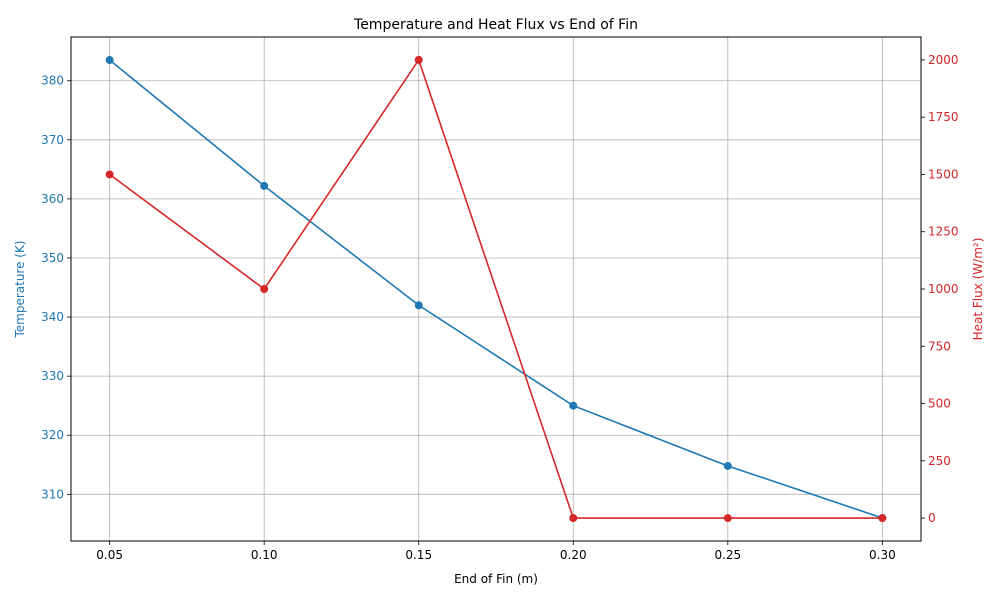  Describe the element at coordinates (939, 404) in the screenshot. I see `y-right-tick-label: 500` at that location.